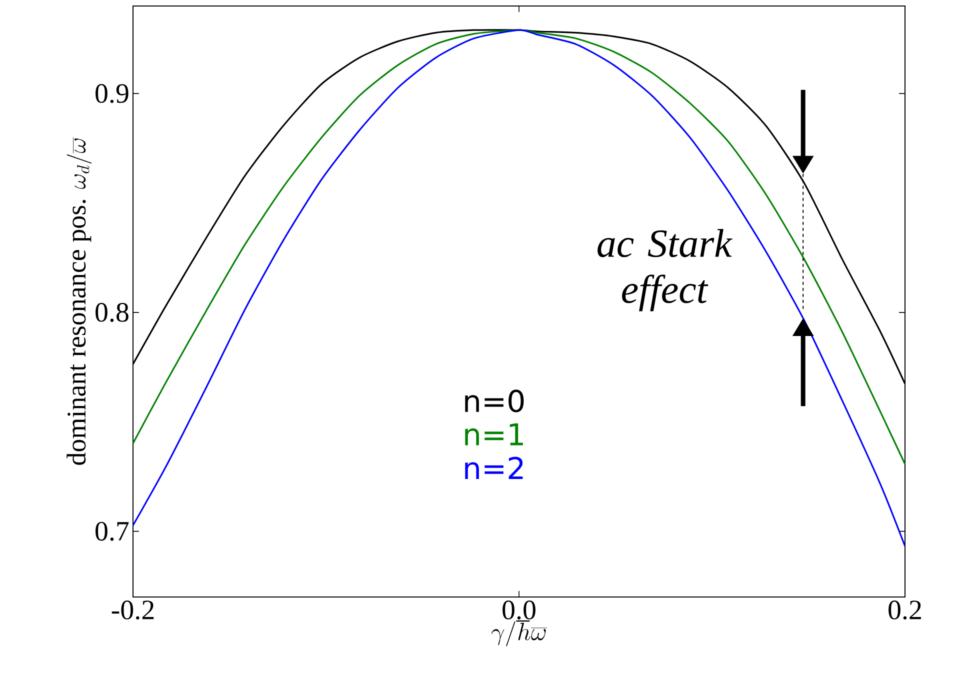 The width and height of the screenshot is (956, 679). What do you see at coordinates (904, 610) in the screenshot?
I see `x-tick-label: 0.2` at bounding box center [904, 610].